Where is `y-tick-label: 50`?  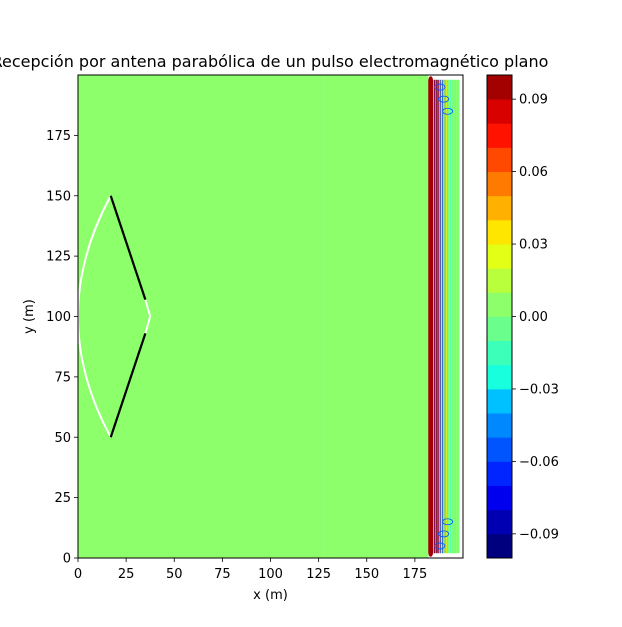
y-tick-label: 50 is located at coordinates (62, 438).